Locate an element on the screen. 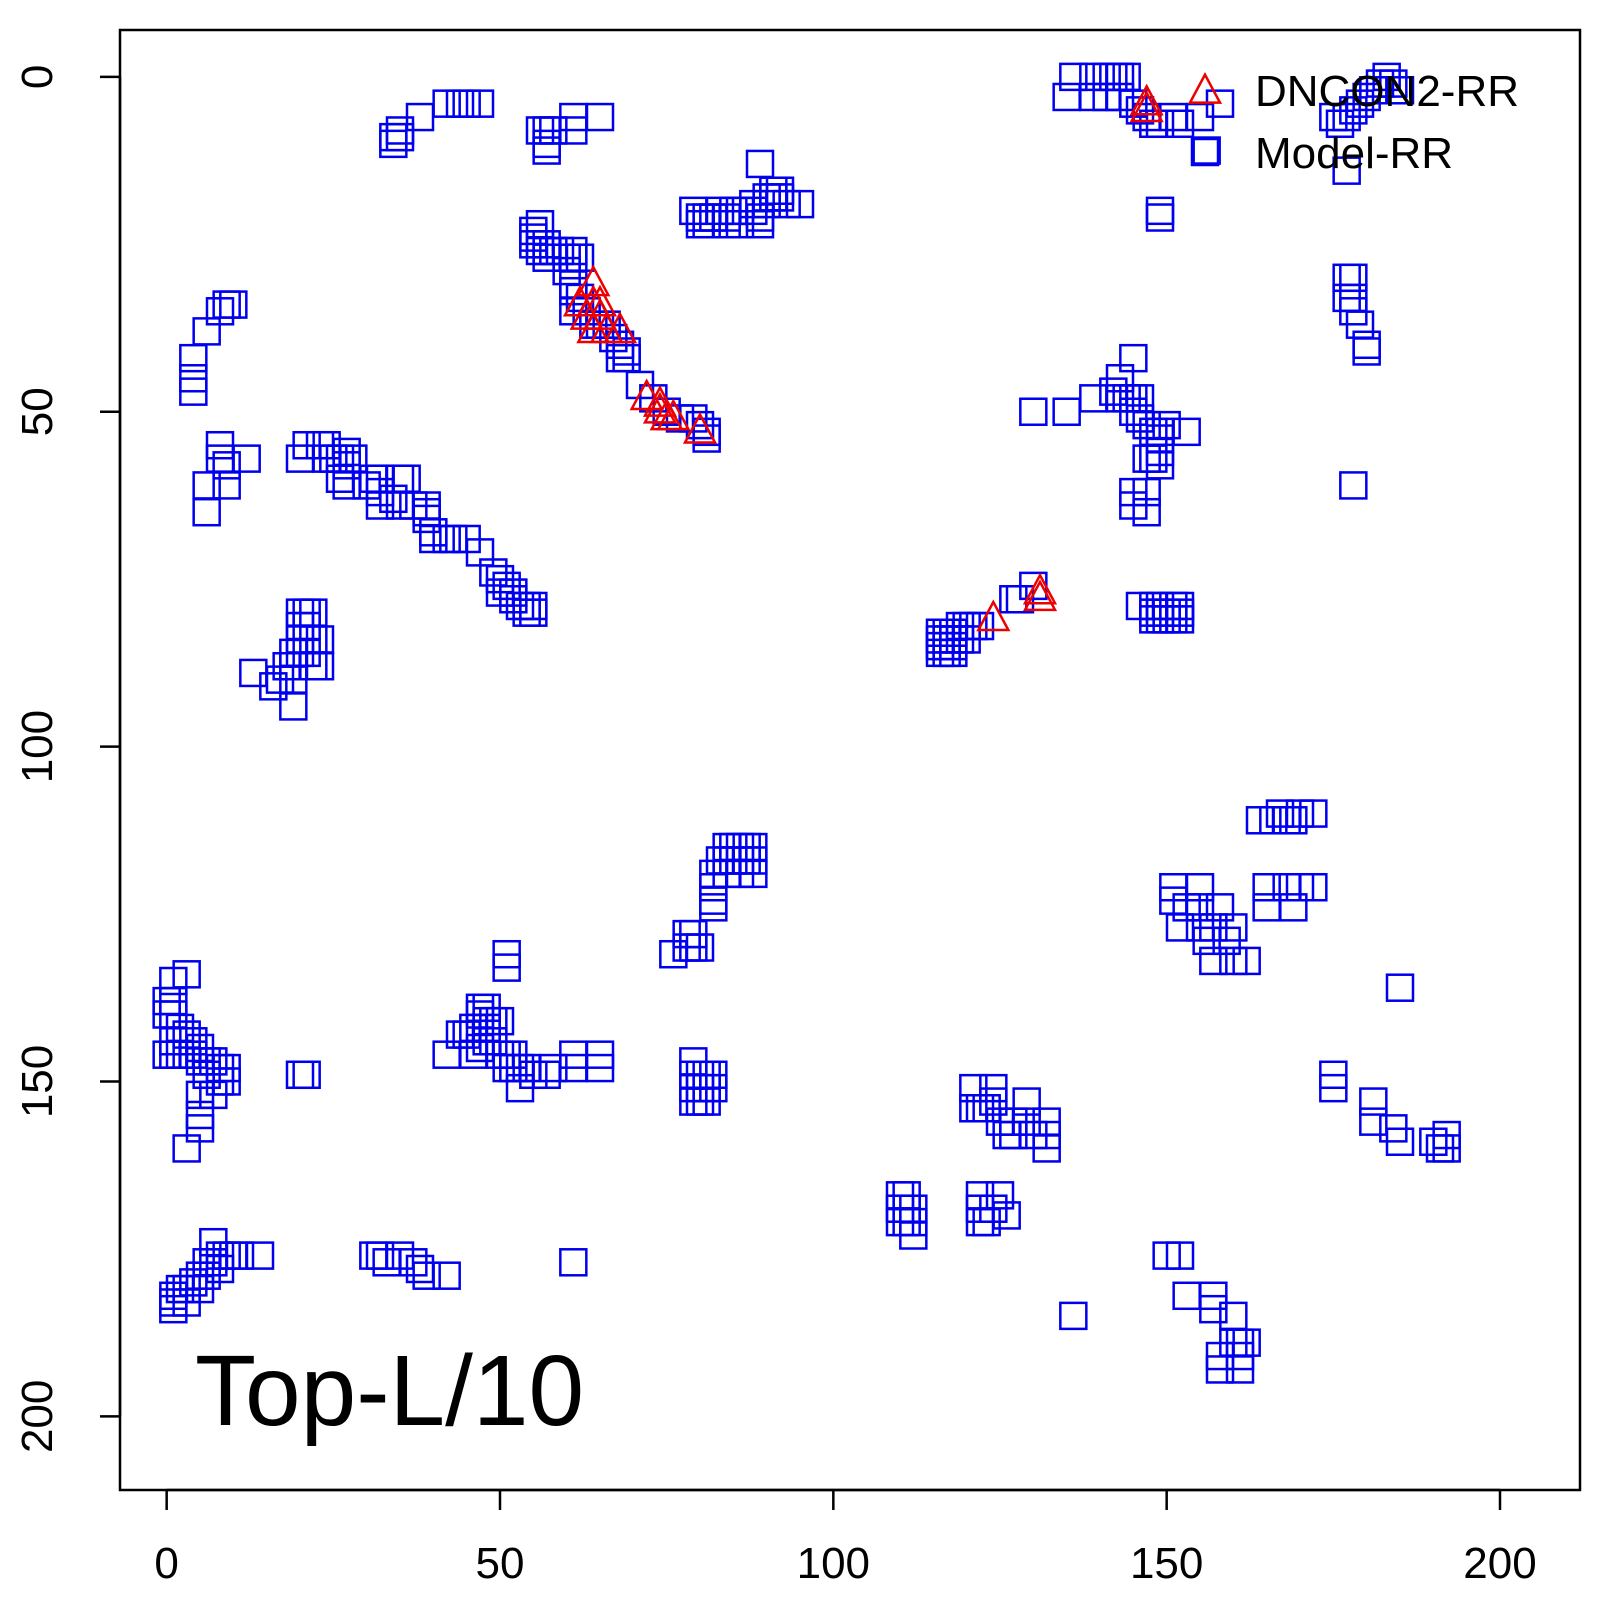  y-tick-label: 50 is located at coordinates (37, 411).